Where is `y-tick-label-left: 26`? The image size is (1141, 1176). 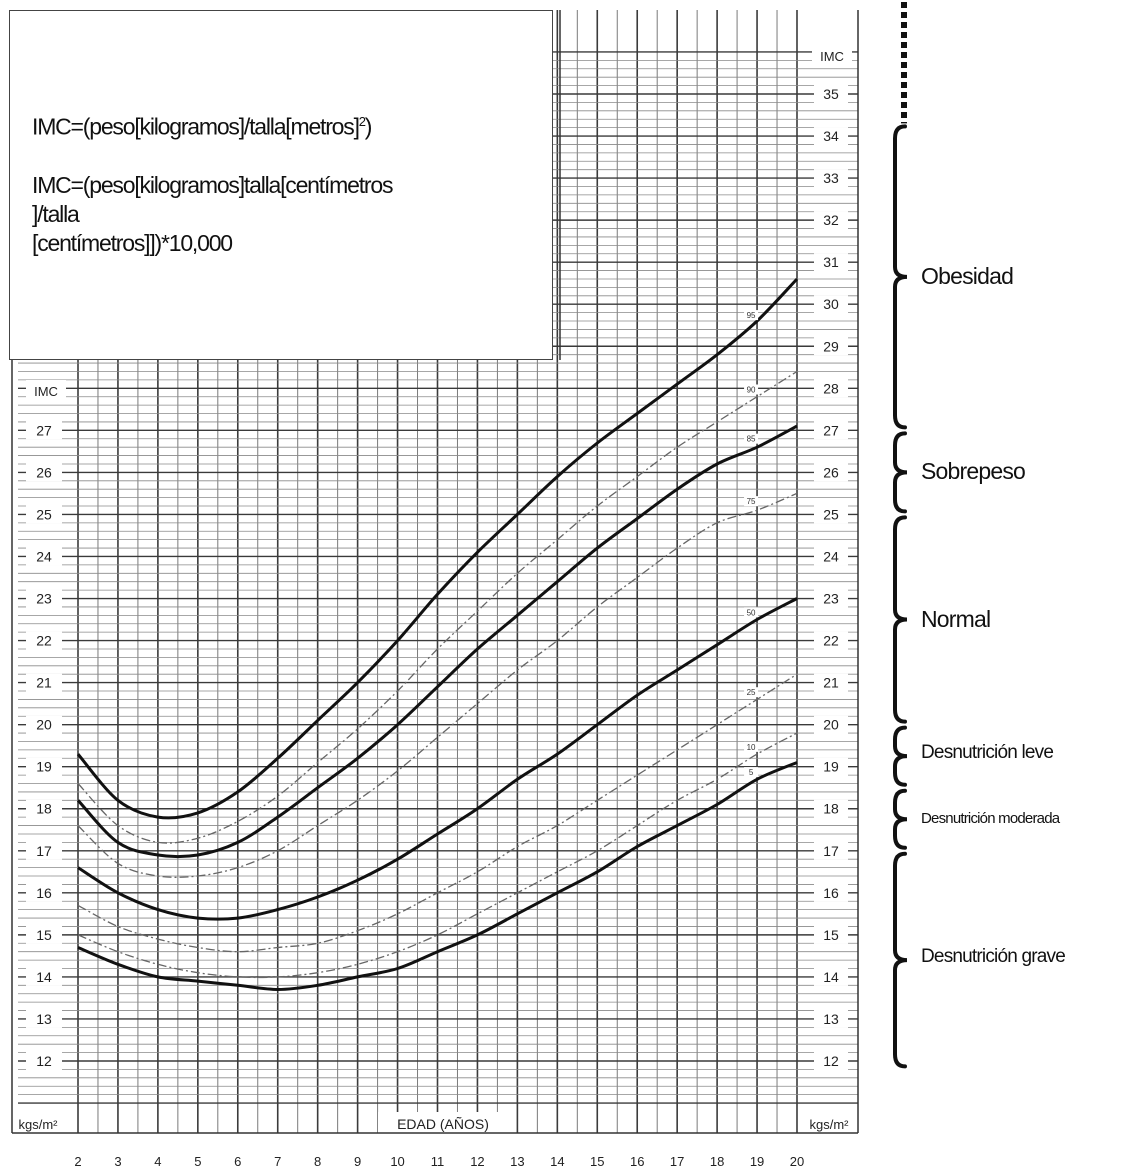
y-tick-label-left: 26 is located at coordinates (44, 472).